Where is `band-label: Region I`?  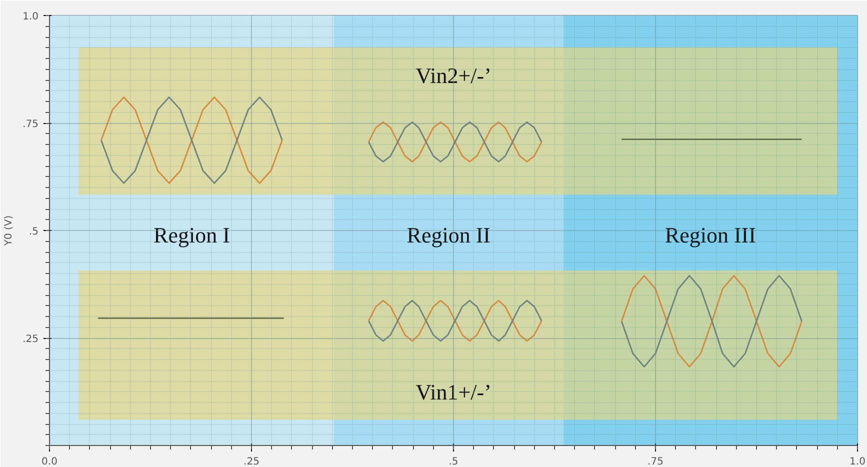
band-label: Region I is located at coordinates (192, 235).